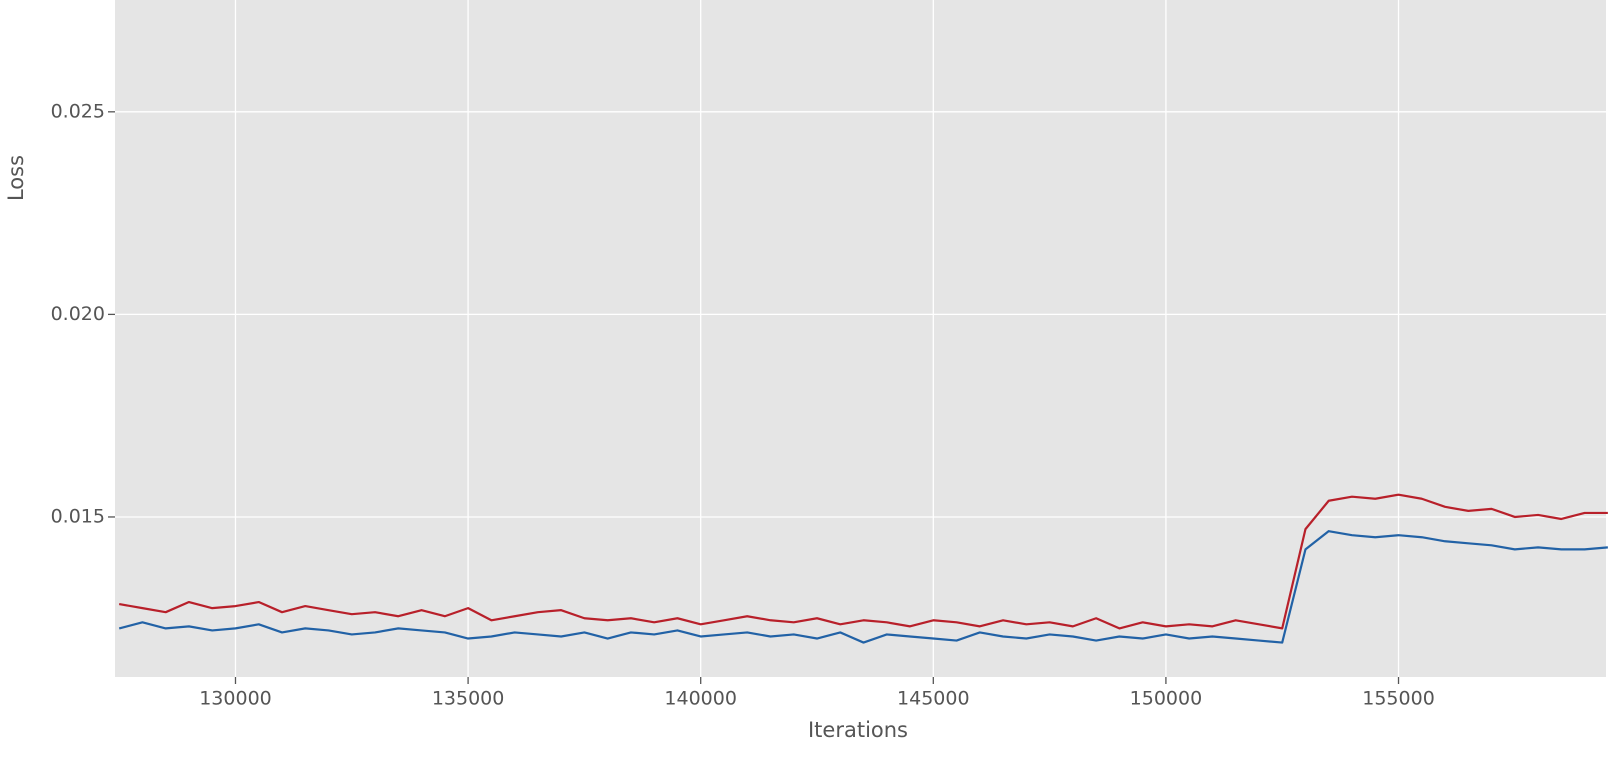 The height and width of the screenshot is (762, 1622). Describe the element at coordinates (863, 587) in the screenshot. I see `series-line` at that location.